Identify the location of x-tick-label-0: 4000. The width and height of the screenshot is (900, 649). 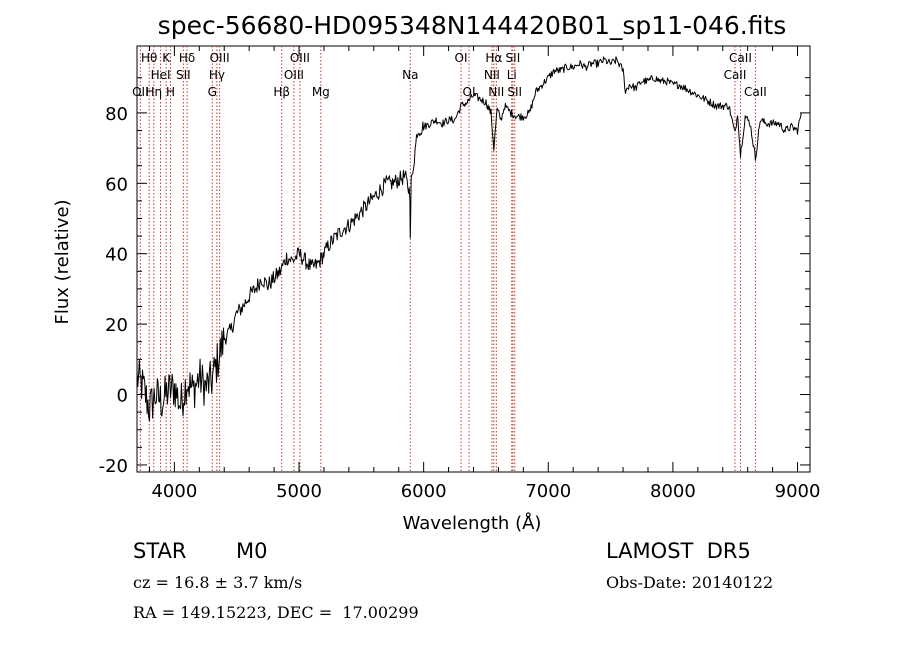
(174, 491).